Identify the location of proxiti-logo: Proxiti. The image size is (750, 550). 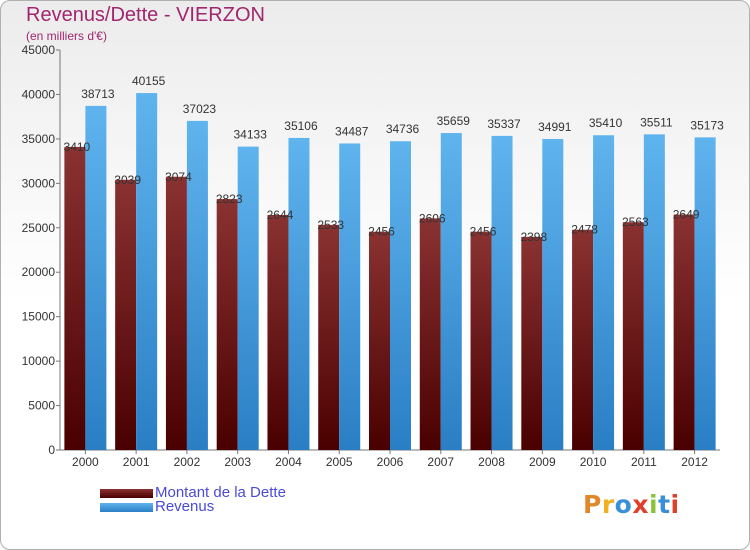
(631, 504).